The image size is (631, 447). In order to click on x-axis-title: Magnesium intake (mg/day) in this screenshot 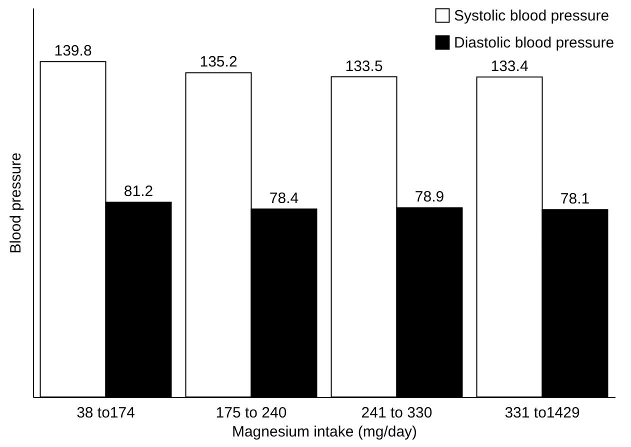, I will do `click(325, 432)`.